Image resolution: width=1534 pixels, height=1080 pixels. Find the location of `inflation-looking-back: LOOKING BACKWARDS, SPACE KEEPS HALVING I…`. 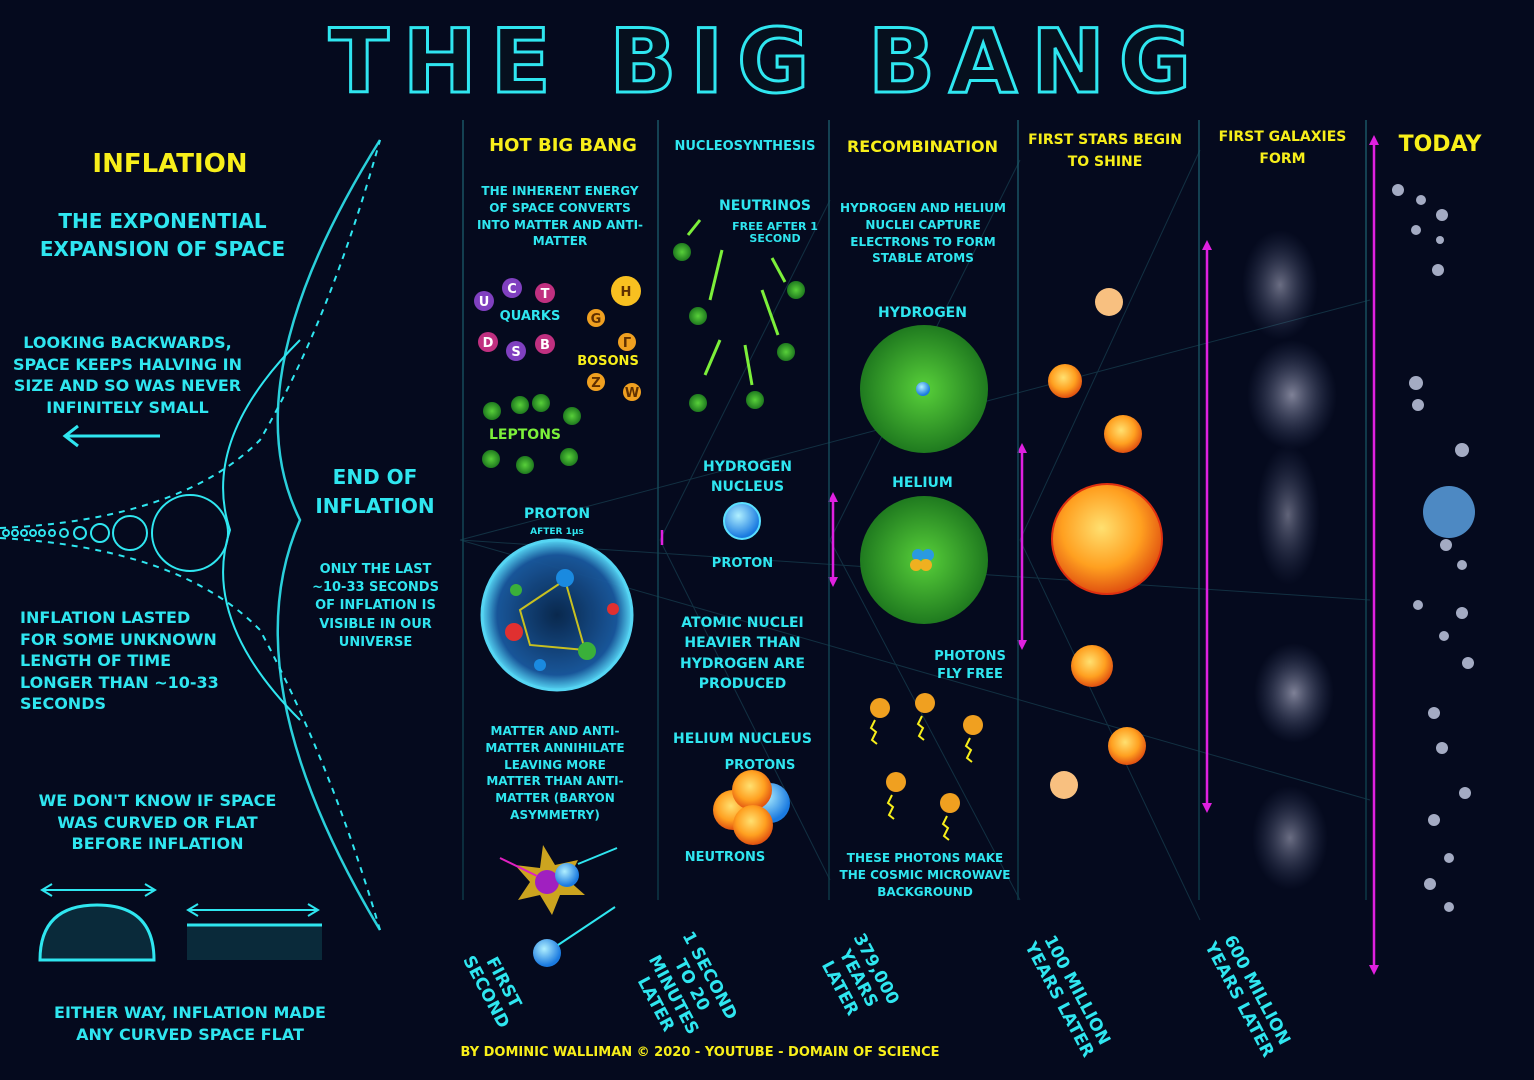

inflation-looking-back: LOOKING BACKWARDS, SPACE KEEPS HALVING I… is located at coordinates (127, 375).